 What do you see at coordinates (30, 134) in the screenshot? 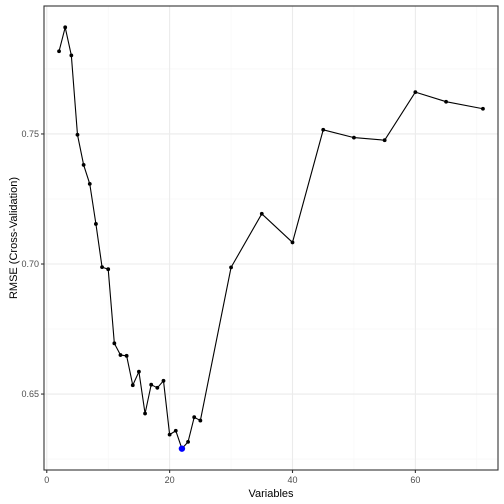
I see `y-tick-label: 0.75` at bounding box center [30, 134].